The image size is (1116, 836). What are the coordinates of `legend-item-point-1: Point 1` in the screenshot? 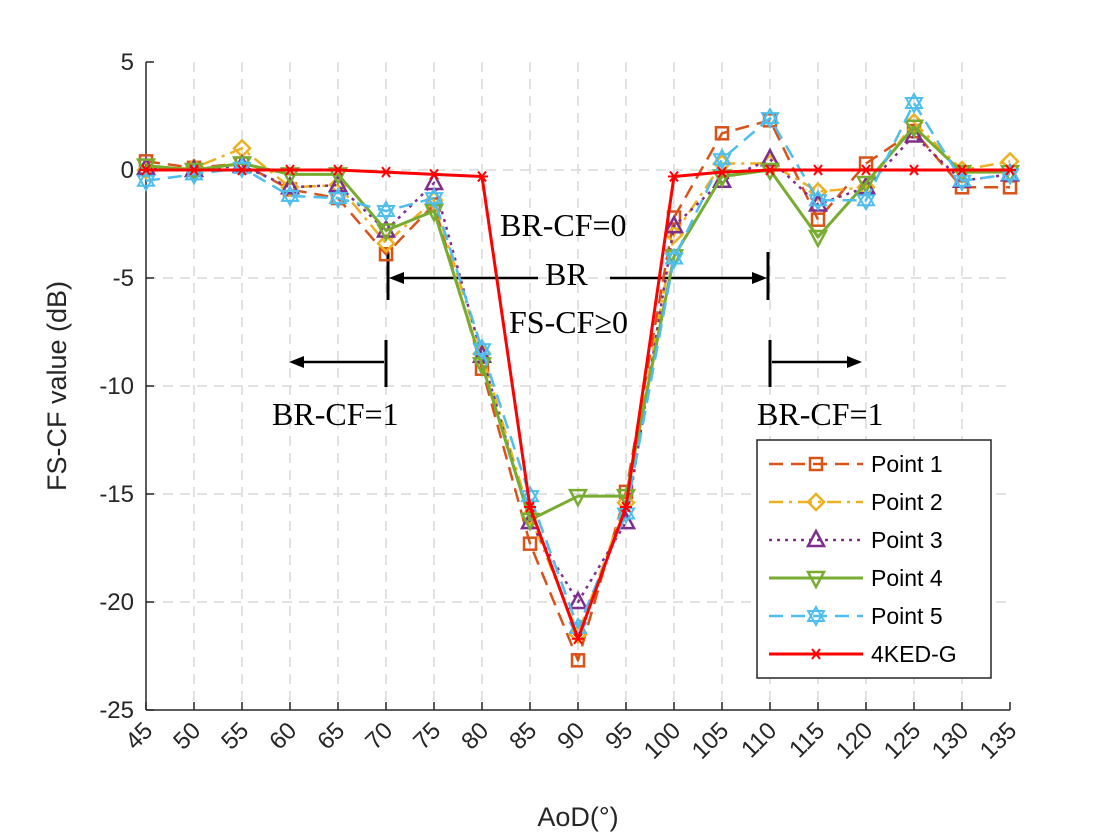 It's located at (856, 464).